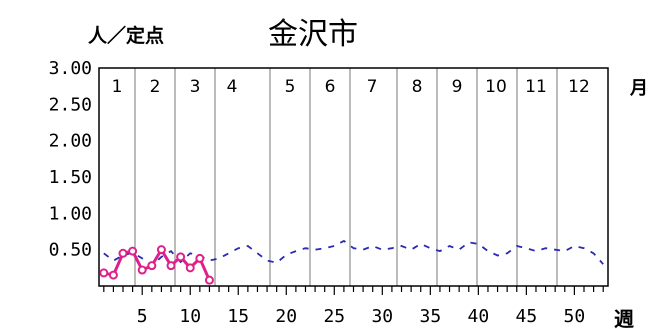 The width and height of the screenshot is (658, 329). I want to click on data-series, so click(351, 262).